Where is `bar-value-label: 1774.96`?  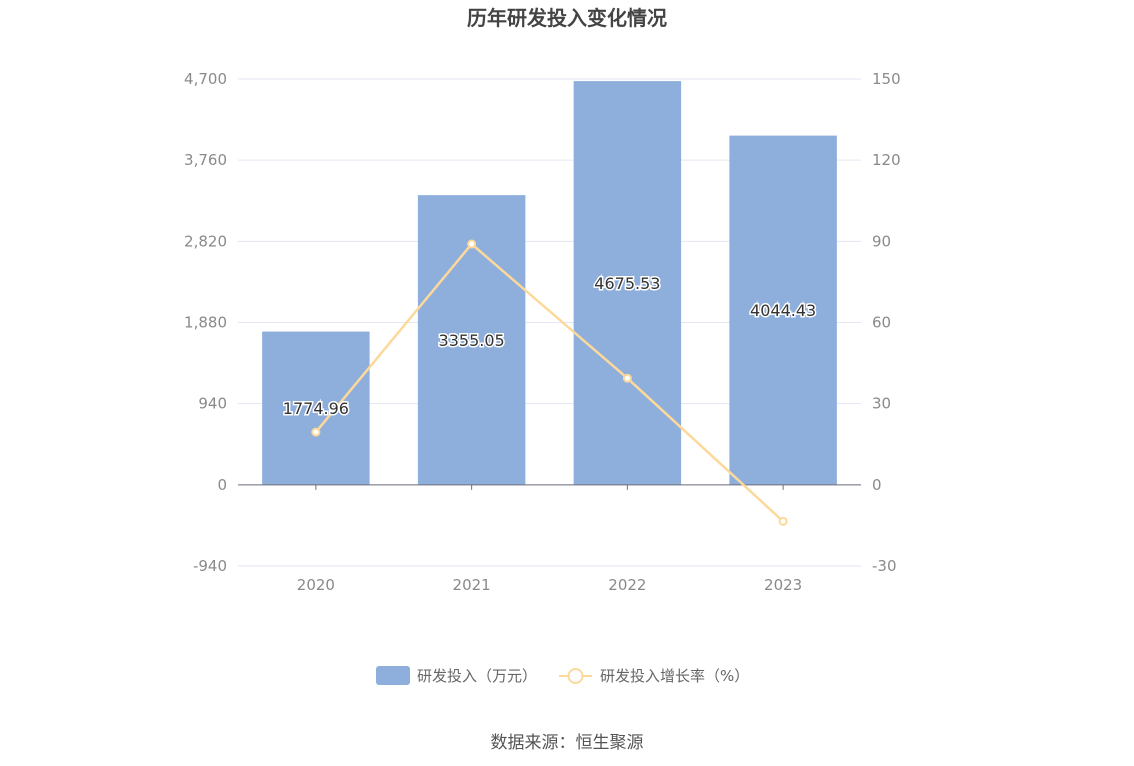
bar-value-label: 1774.96 is located at coordinates (316, 408).